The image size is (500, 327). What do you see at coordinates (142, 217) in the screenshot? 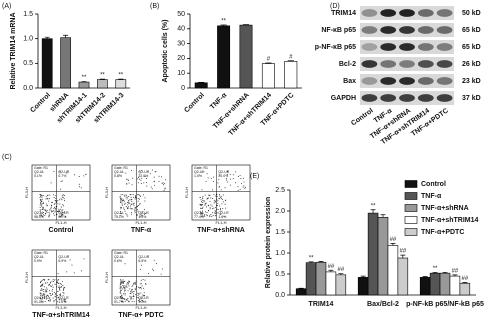
I see `quadrant-percent: 1.5%` at bounding box center [142, 217].